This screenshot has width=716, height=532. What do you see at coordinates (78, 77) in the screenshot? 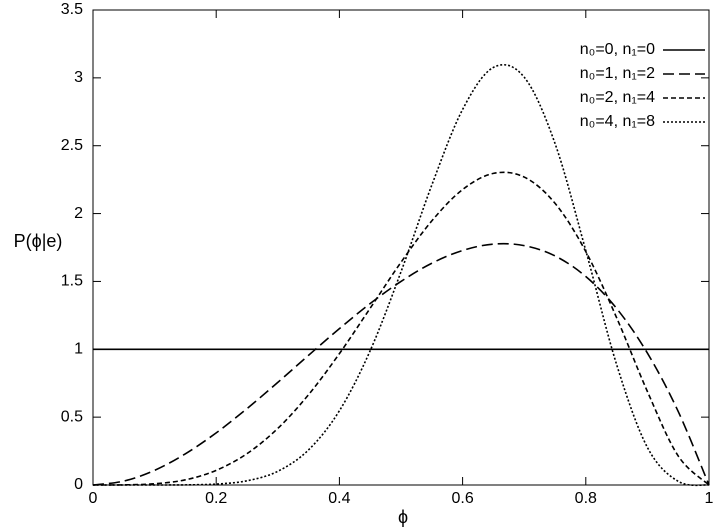
I see `y-tick-label: 3` at bounding box center [78, 77].